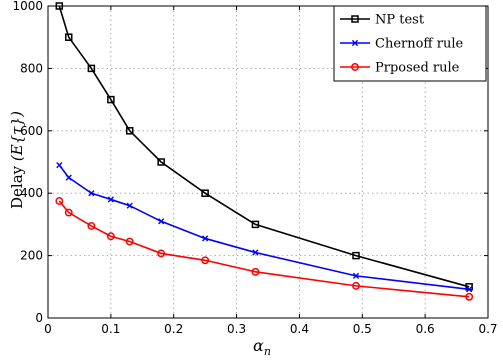 Image resolution: width=503 pixels, height=360 pixels. Describe the element at coordinates (267, 351) in the screenshot. I see `x-axis-label-sub: n` at that location.